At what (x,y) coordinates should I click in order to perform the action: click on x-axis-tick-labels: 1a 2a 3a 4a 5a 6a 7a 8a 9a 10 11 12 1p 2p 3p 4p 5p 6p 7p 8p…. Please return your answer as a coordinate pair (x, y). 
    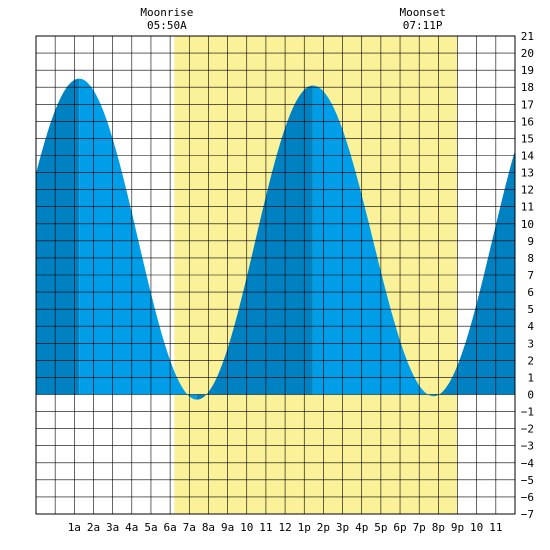
    Looking at the image, I should click on (285, 527).